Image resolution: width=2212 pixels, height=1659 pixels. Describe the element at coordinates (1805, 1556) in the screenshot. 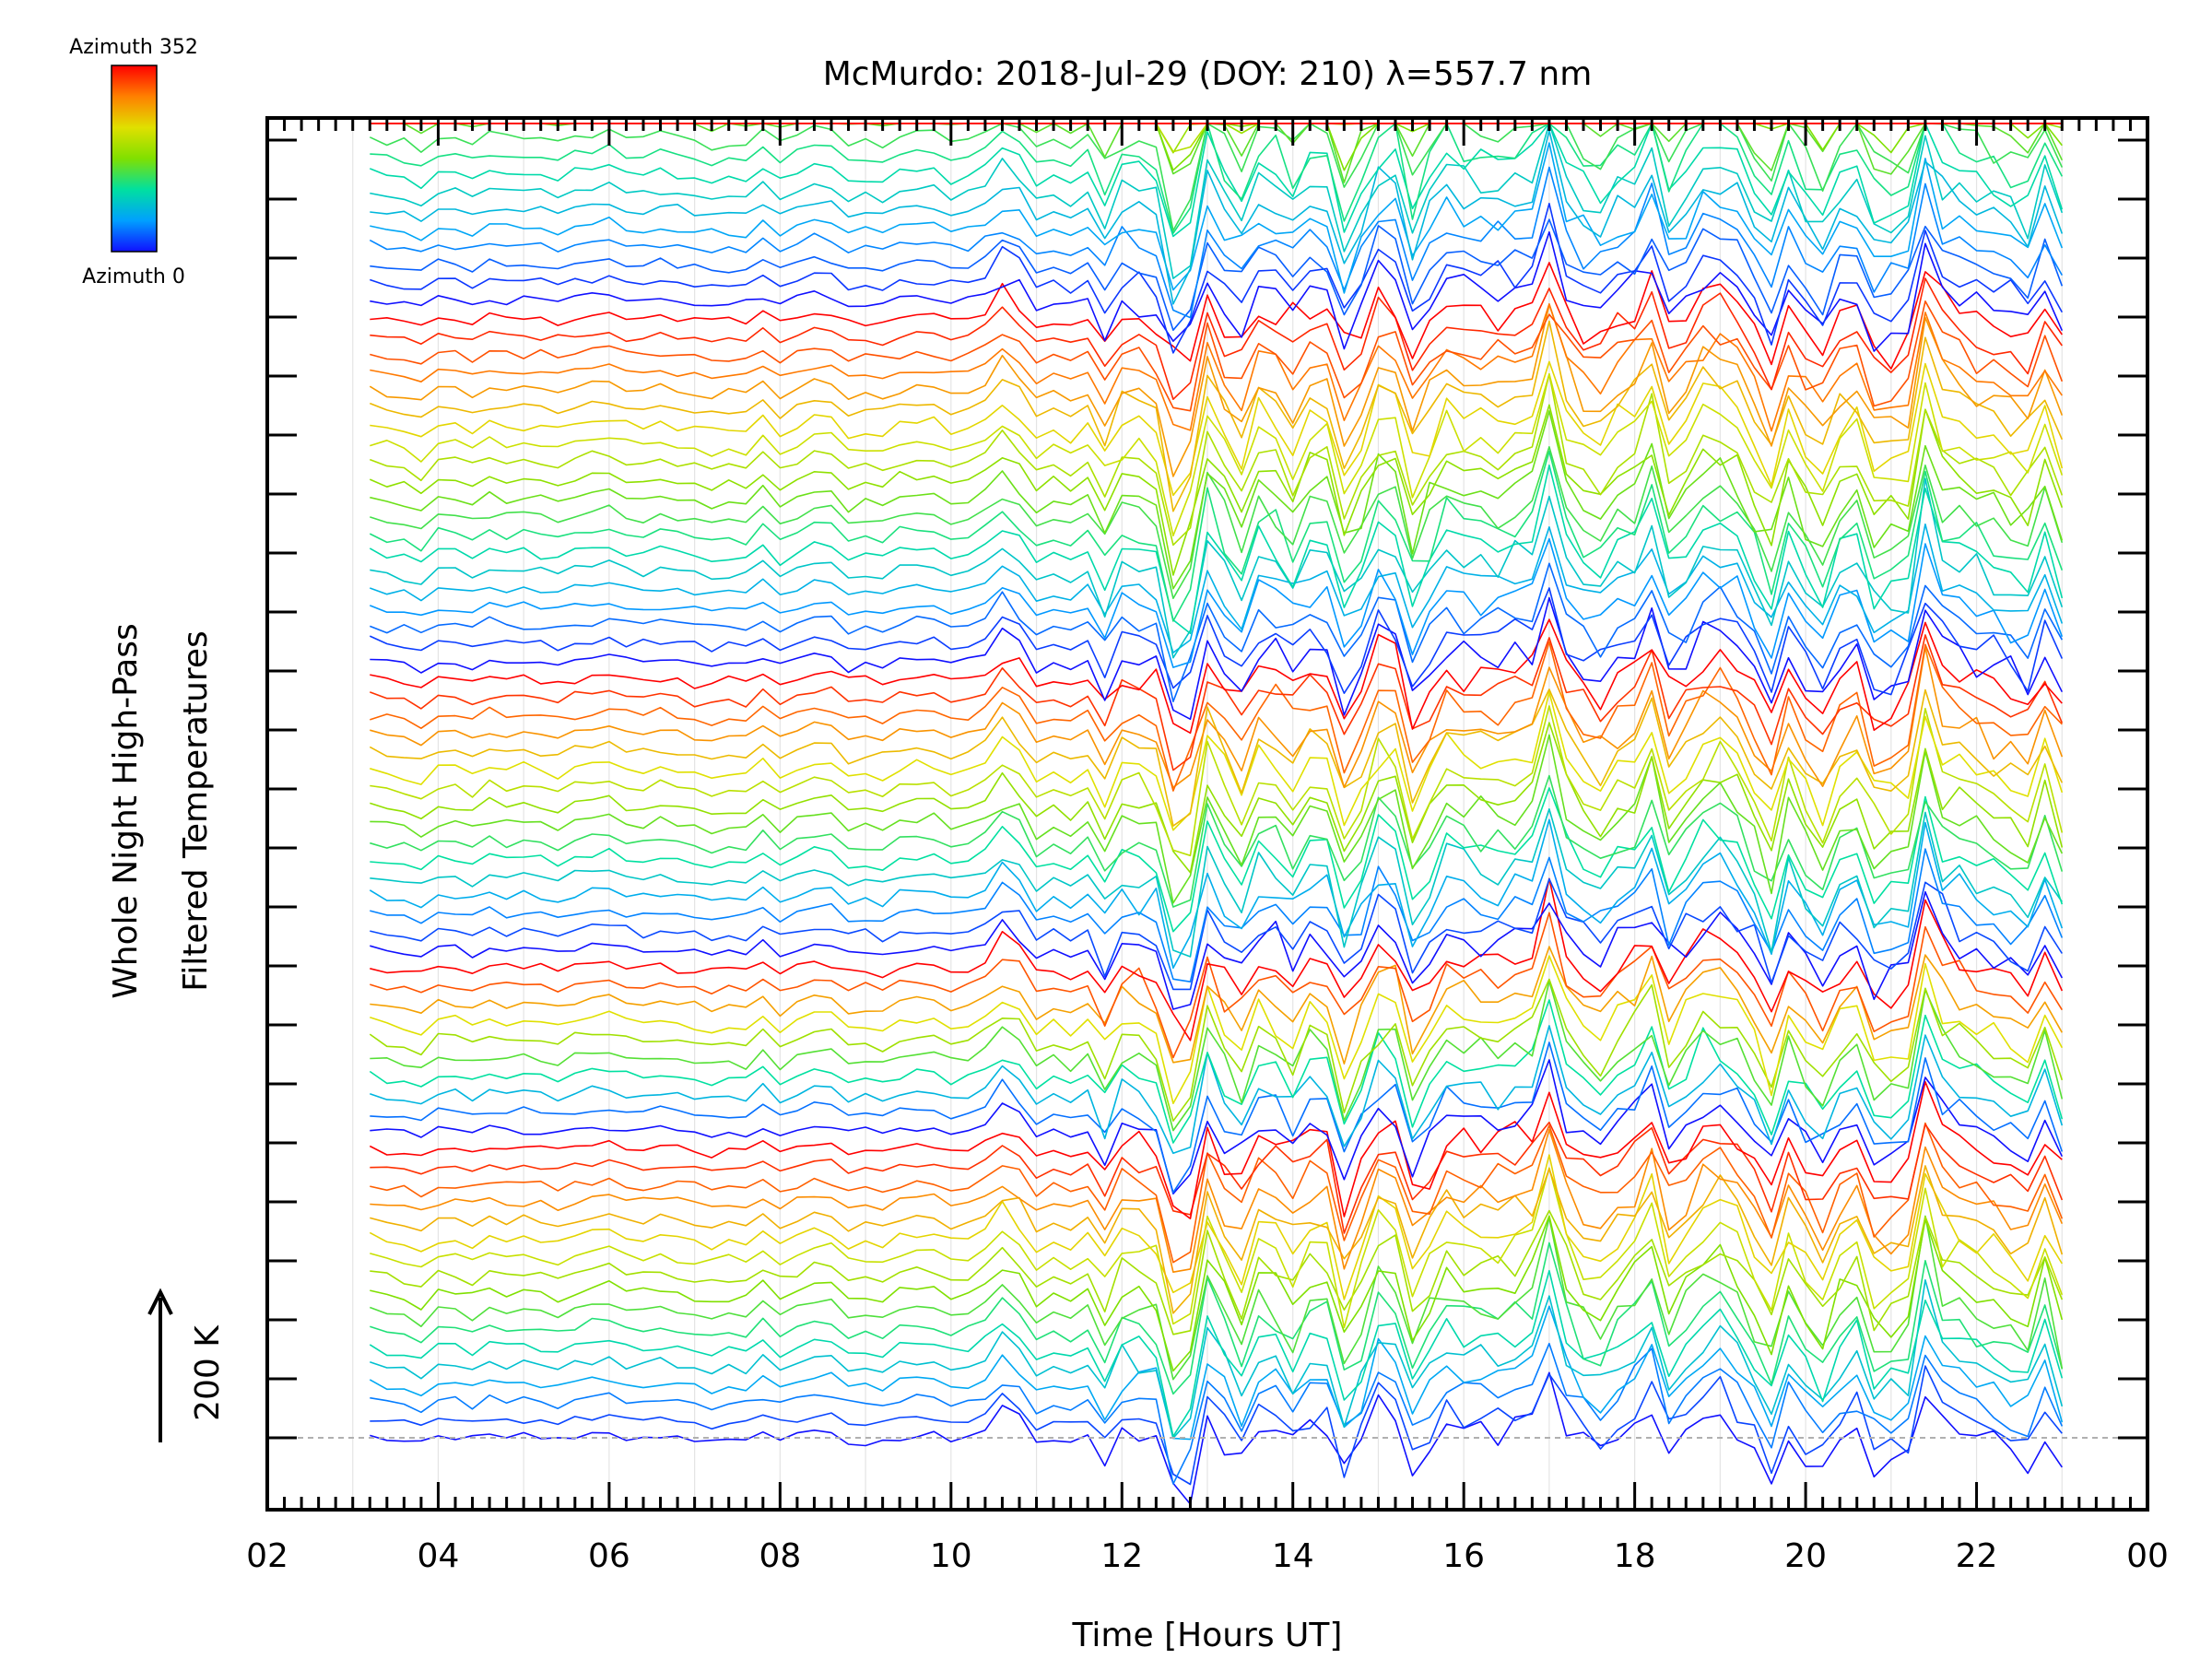

I see `x-tick-label: 20` at that location.